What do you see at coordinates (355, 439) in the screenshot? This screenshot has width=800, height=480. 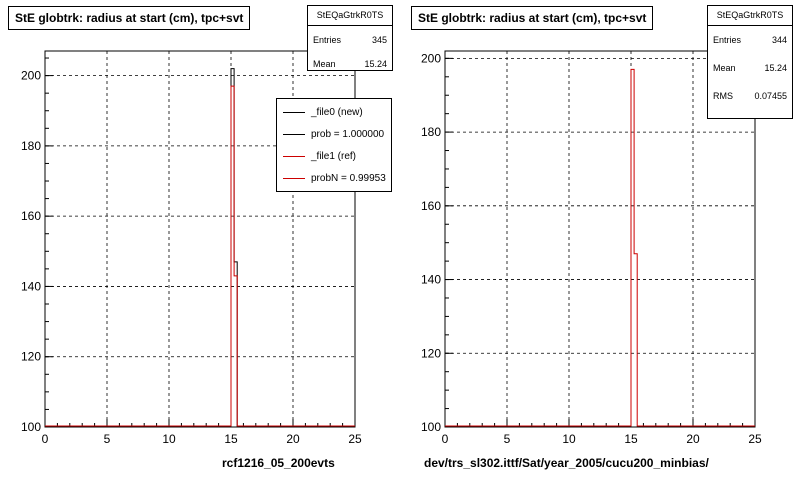 I see `panel1-x-tick-label: 25` at bounding box center [355, 439].